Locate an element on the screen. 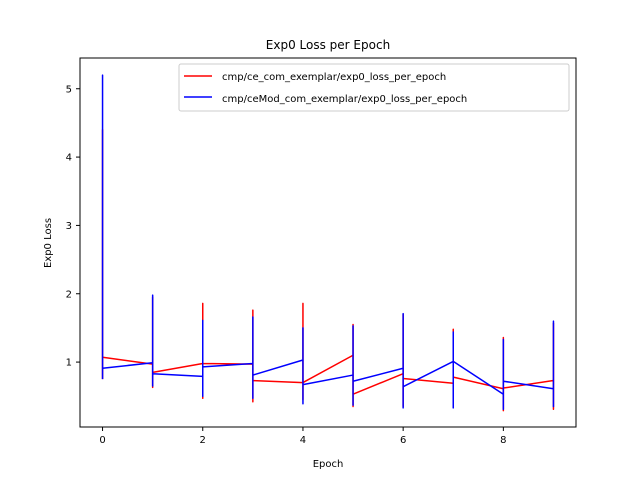 This screenshot has width=640, height=480. chart-title: Exp0 Loss per Epoch is located at coordinates (328, 45).